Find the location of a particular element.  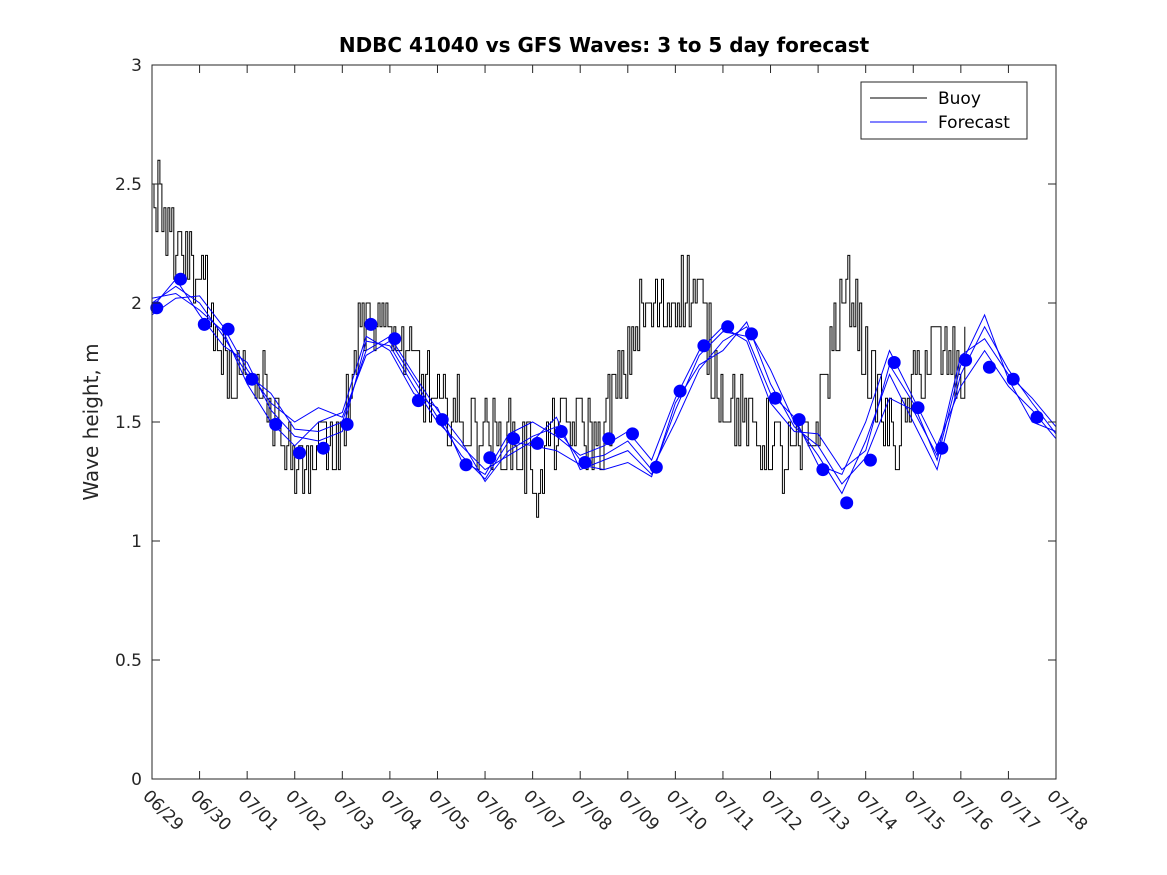

y-tick-label: 1 is located at coordinates (136, 542).